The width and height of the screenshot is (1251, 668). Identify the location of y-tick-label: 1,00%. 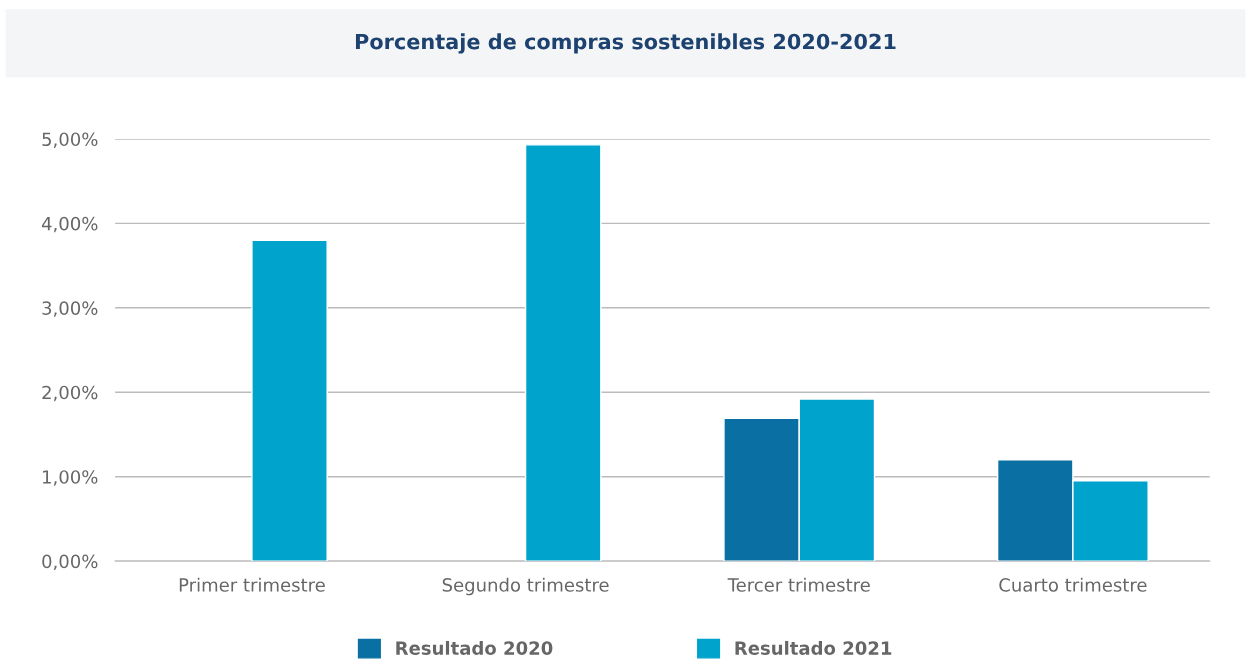
(70, 478).